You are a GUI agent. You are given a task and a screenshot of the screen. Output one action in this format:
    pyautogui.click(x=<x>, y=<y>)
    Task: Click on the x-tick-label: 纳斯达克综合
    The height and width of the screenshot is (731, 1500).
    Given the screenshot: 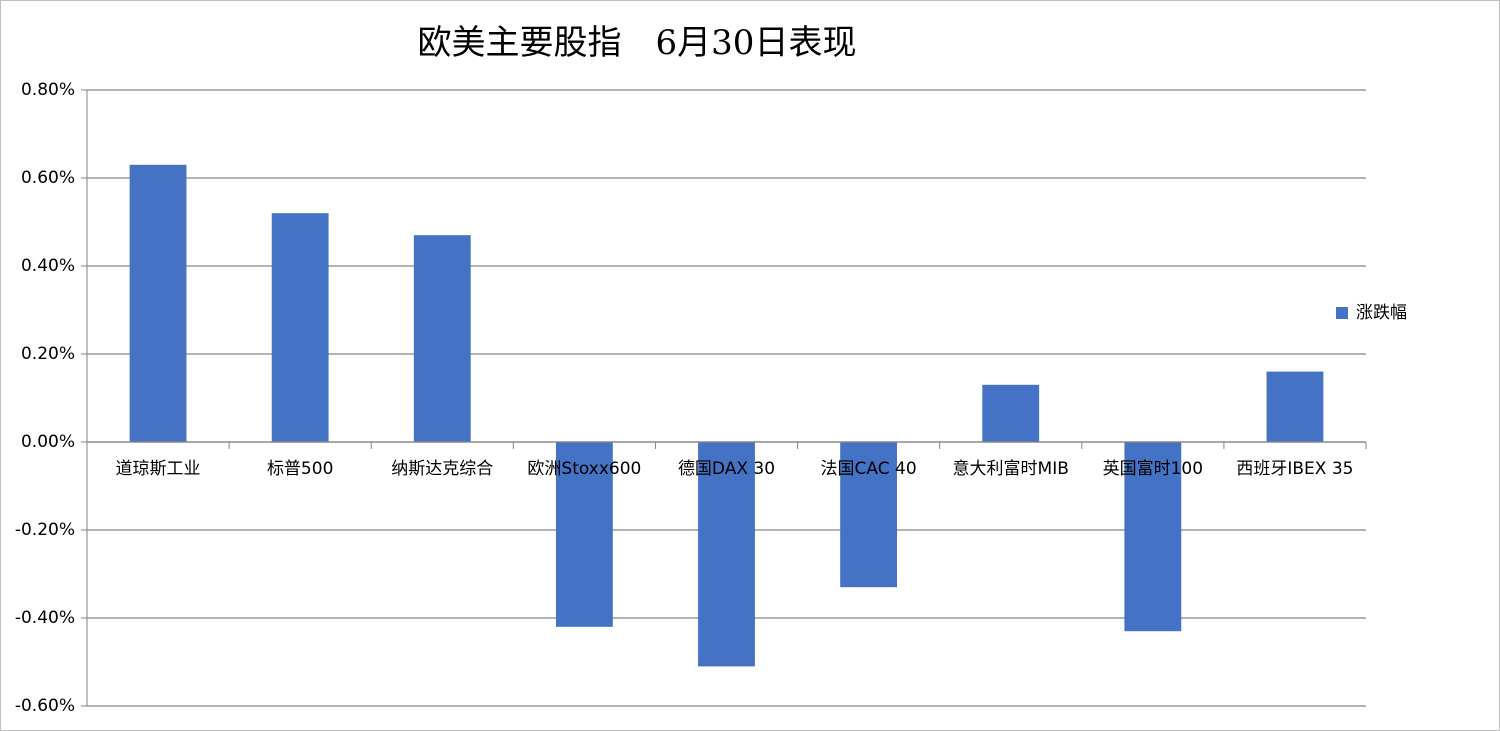 What is the action you would take?
    pyautogui.click(x=442, y=469)
    